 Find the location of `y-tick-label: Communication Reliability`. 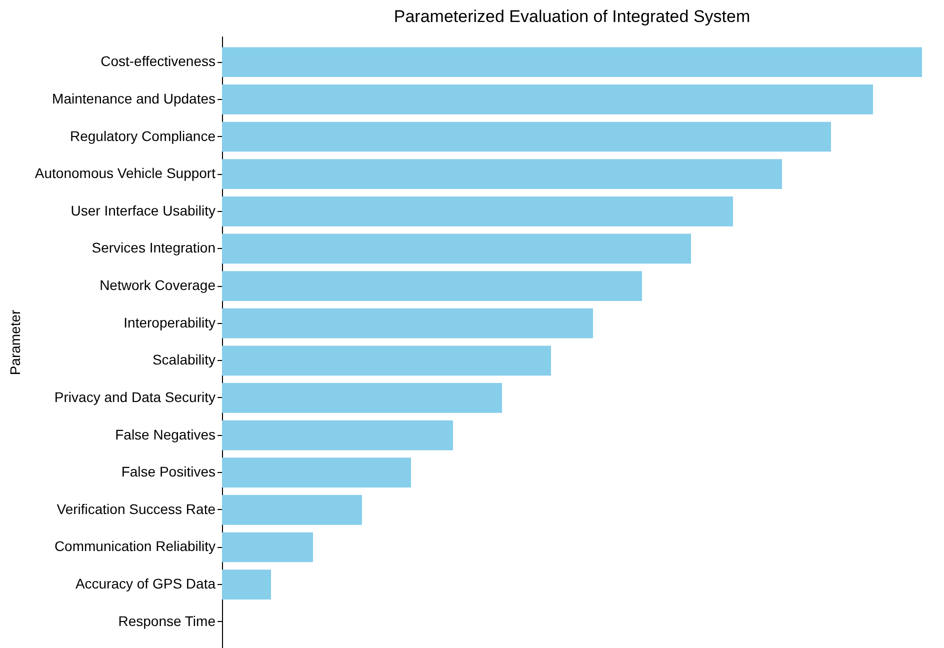

y-tick-label: Communication Reliability is located at coordinates (135, 546).